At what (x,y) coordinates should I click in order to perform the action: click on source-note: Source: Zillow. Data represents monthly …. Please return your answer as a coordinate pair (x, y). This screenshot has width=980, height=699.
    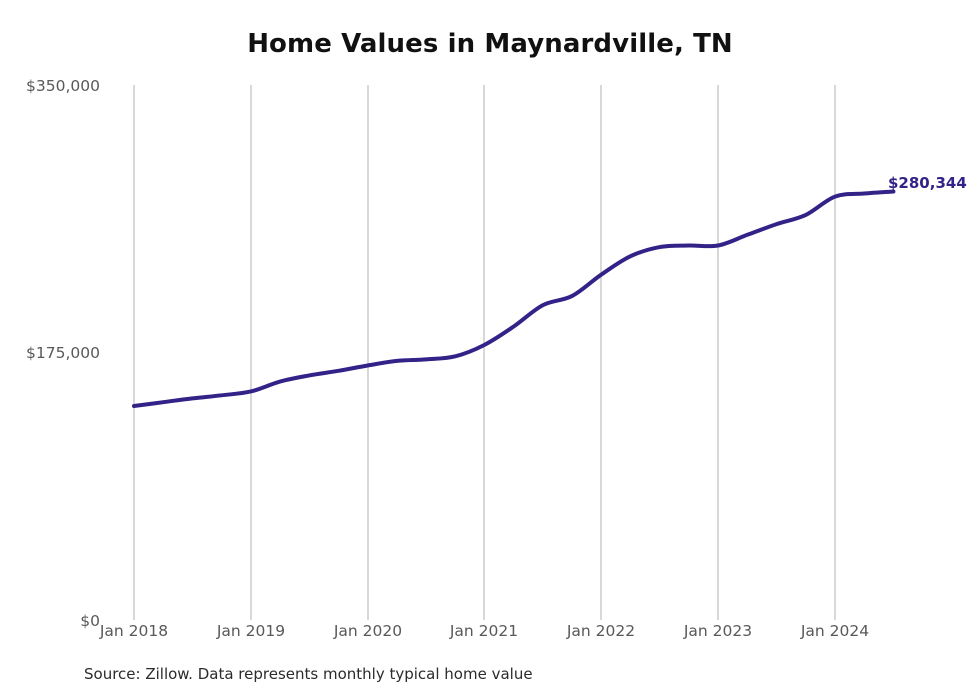
    Looking at the image, I should click on (308, 674).